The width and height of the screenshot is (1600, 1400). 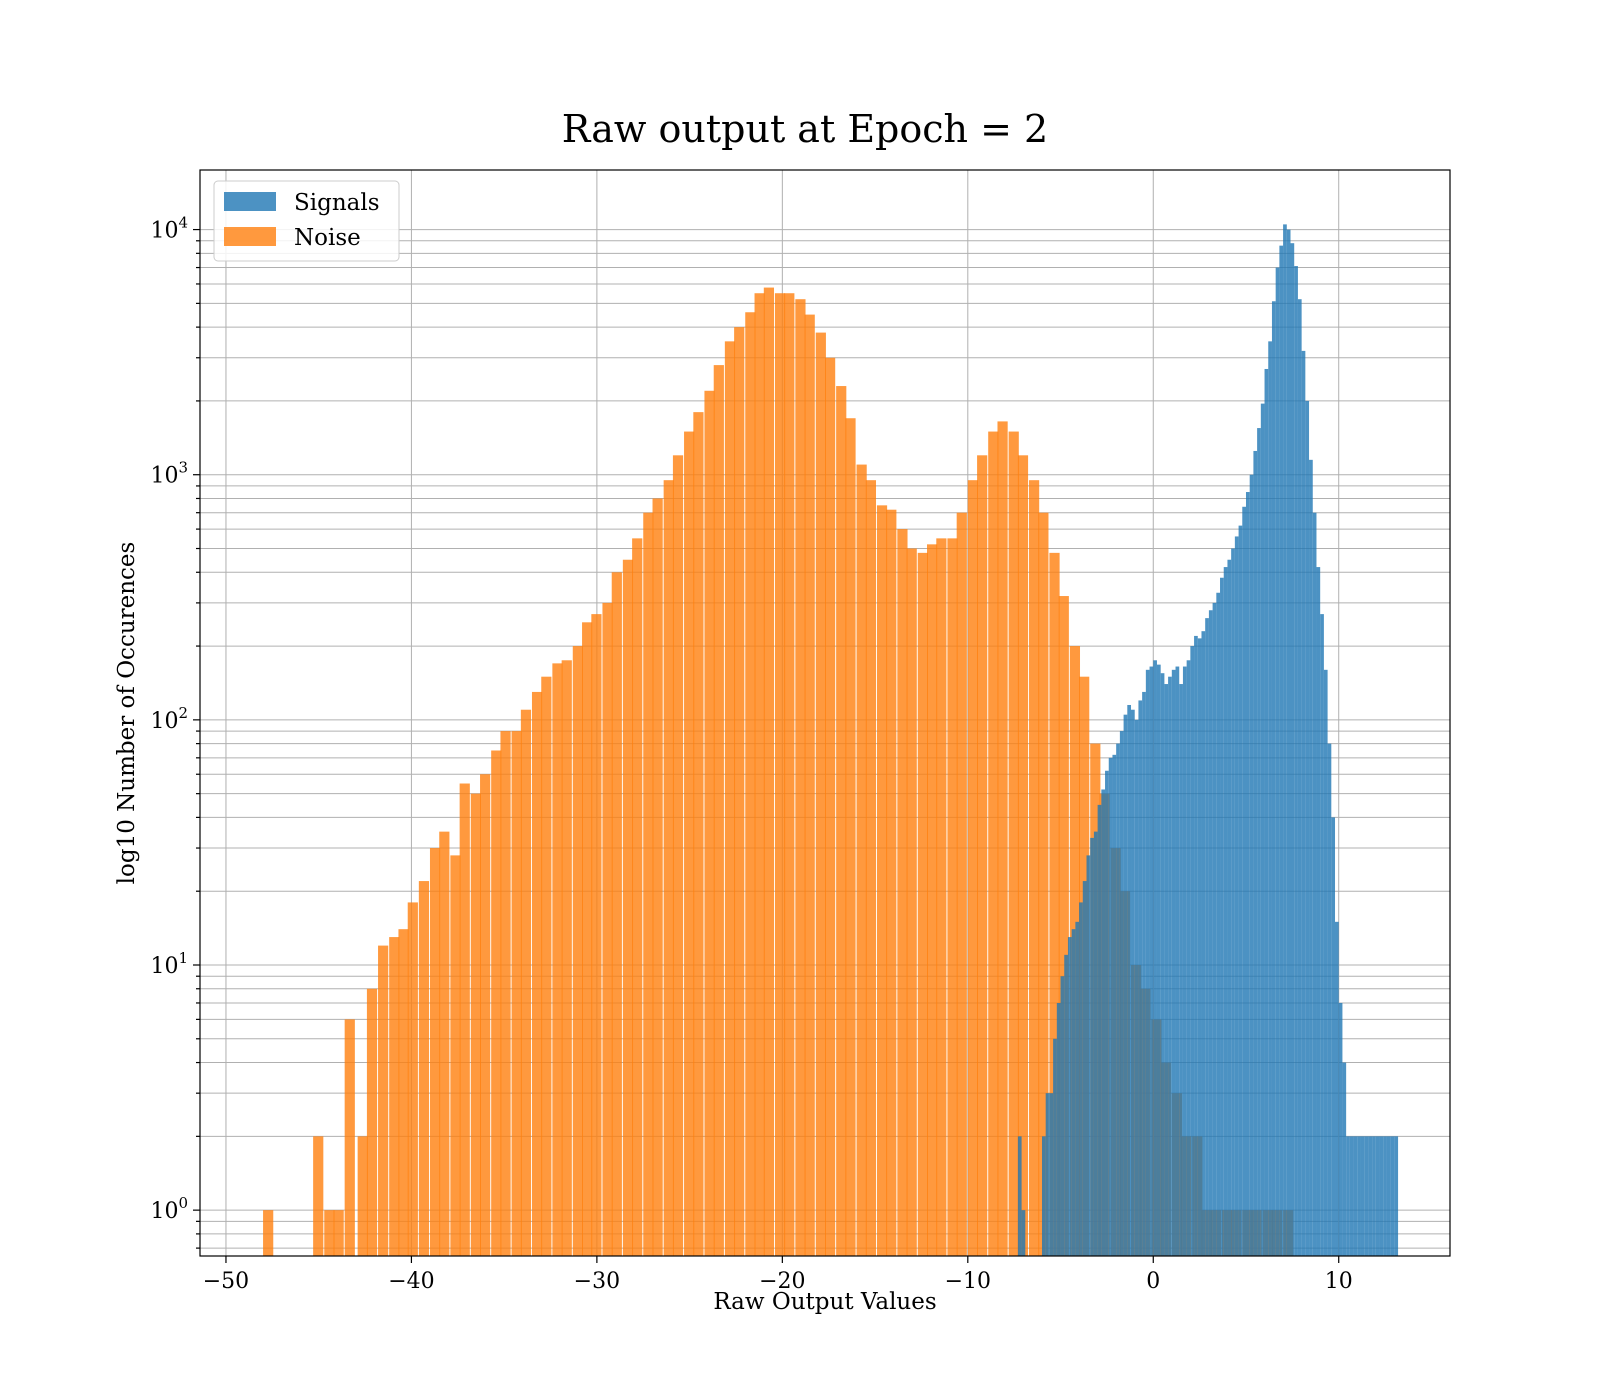 I want to click on x-tick-label: −30, so click(x=597, y=1281).